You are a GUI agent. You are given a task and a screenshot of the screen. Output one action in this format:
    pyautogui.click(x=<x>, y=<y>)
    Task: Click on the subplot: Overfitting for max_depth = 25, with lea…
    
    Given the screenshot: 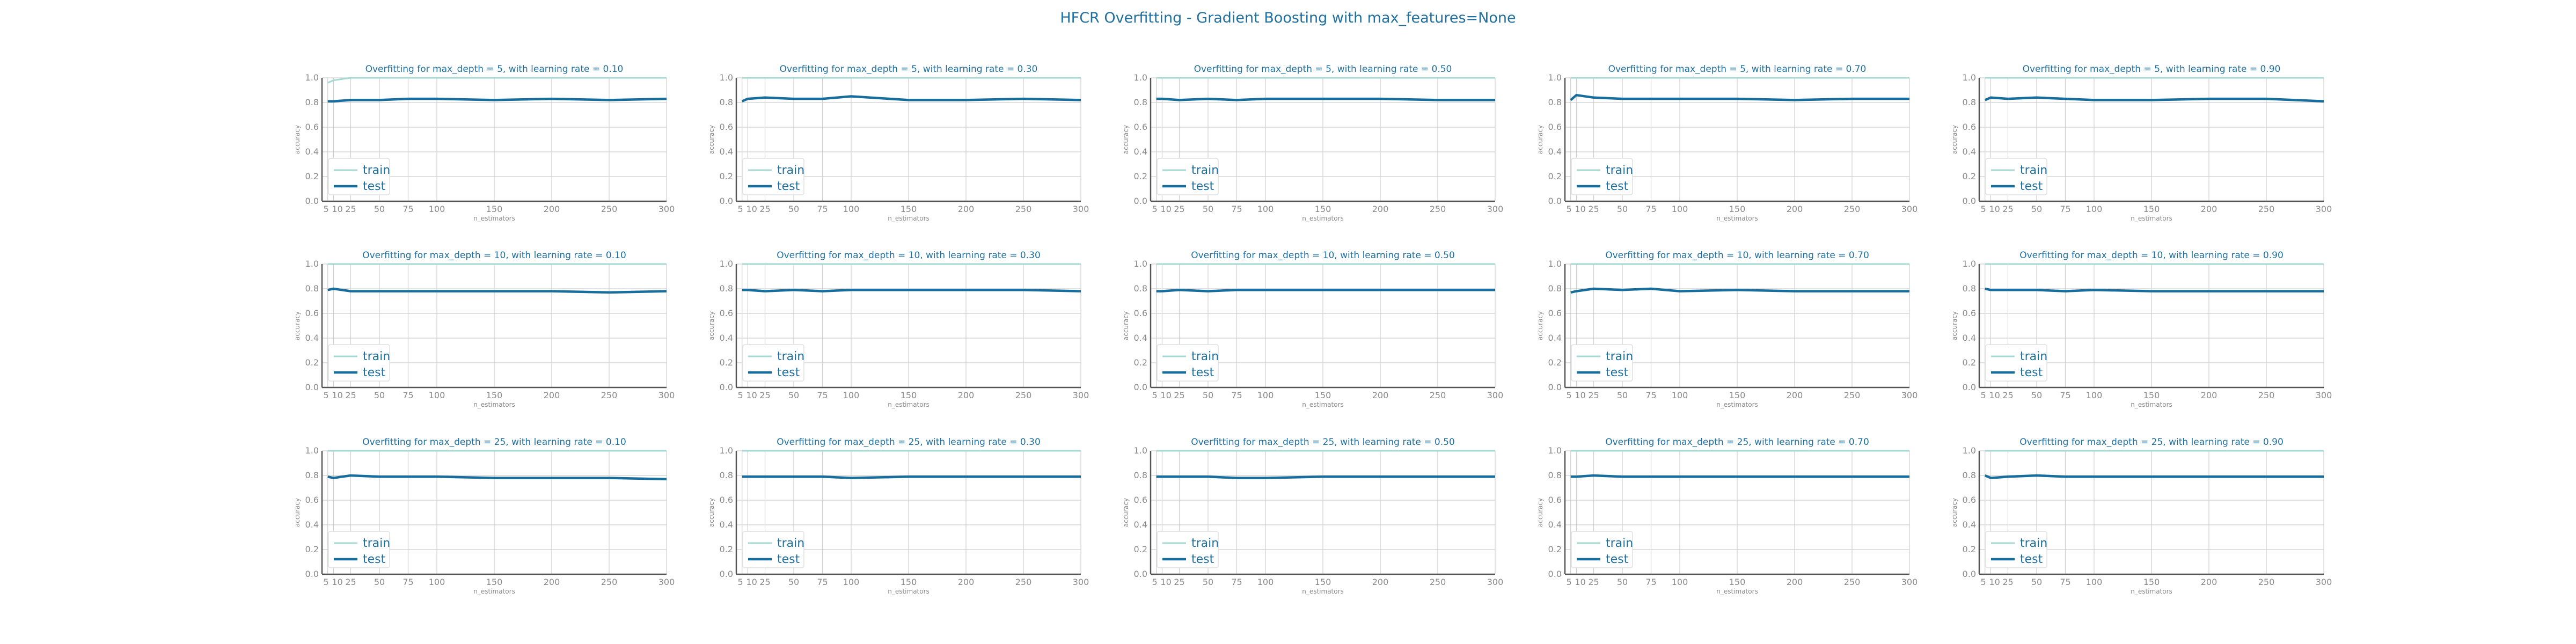 What is the action you would take?
    pyautogui.click(x=2141, y=516)
    